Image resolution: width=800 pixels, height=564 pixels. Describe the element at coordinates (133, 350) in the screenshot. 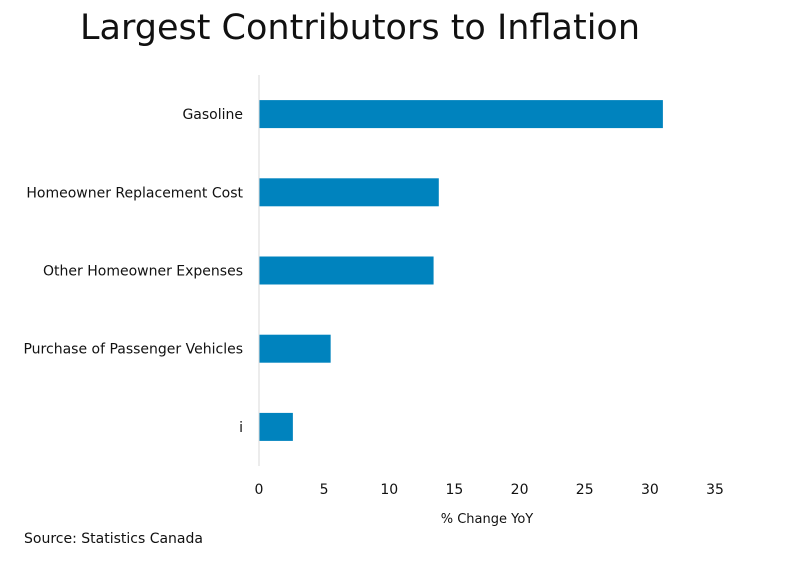

I see `category-label: Purchase of Passenger Vehicles` at that location.